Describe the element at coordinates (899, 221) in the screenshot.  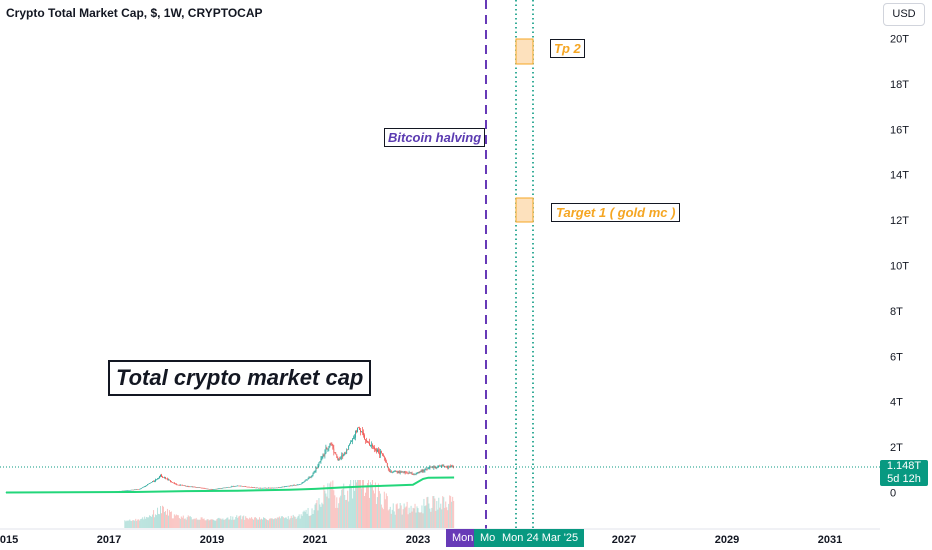
I see `y-tick-label: 12T` at that location.